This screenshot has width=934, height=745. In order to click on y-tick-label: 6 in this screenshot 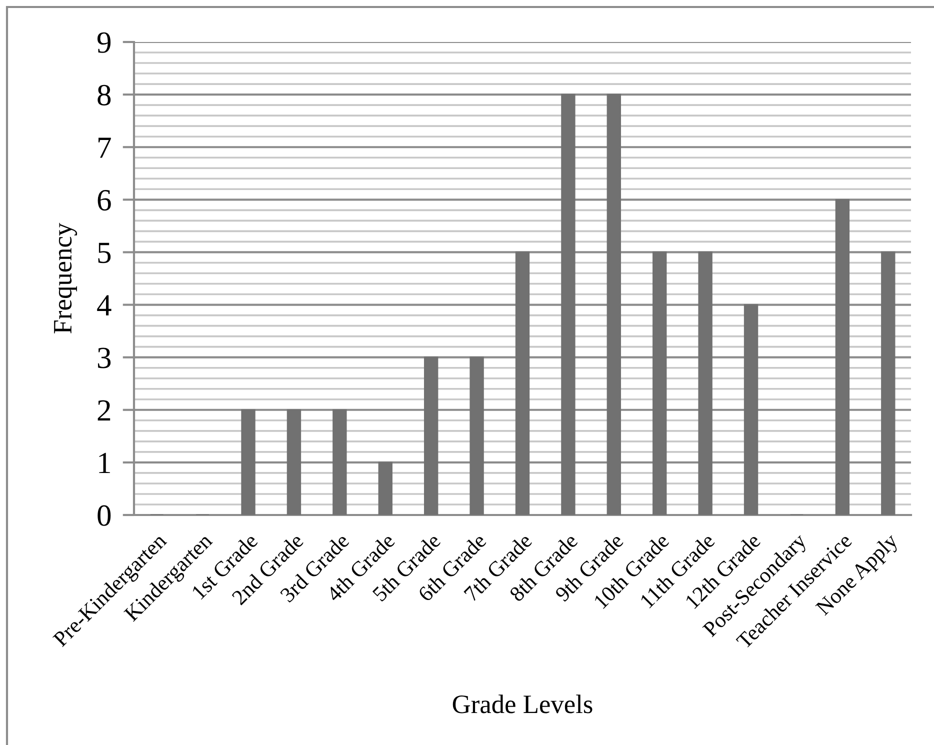, I will do `click(104, 200)`.